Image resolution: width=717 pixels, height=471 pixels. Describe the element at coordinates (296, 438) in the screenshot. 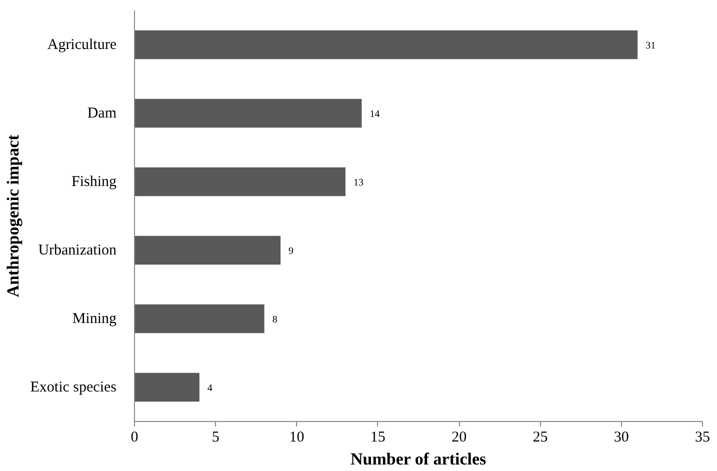

I see `x-tick-label: 10` at that location.